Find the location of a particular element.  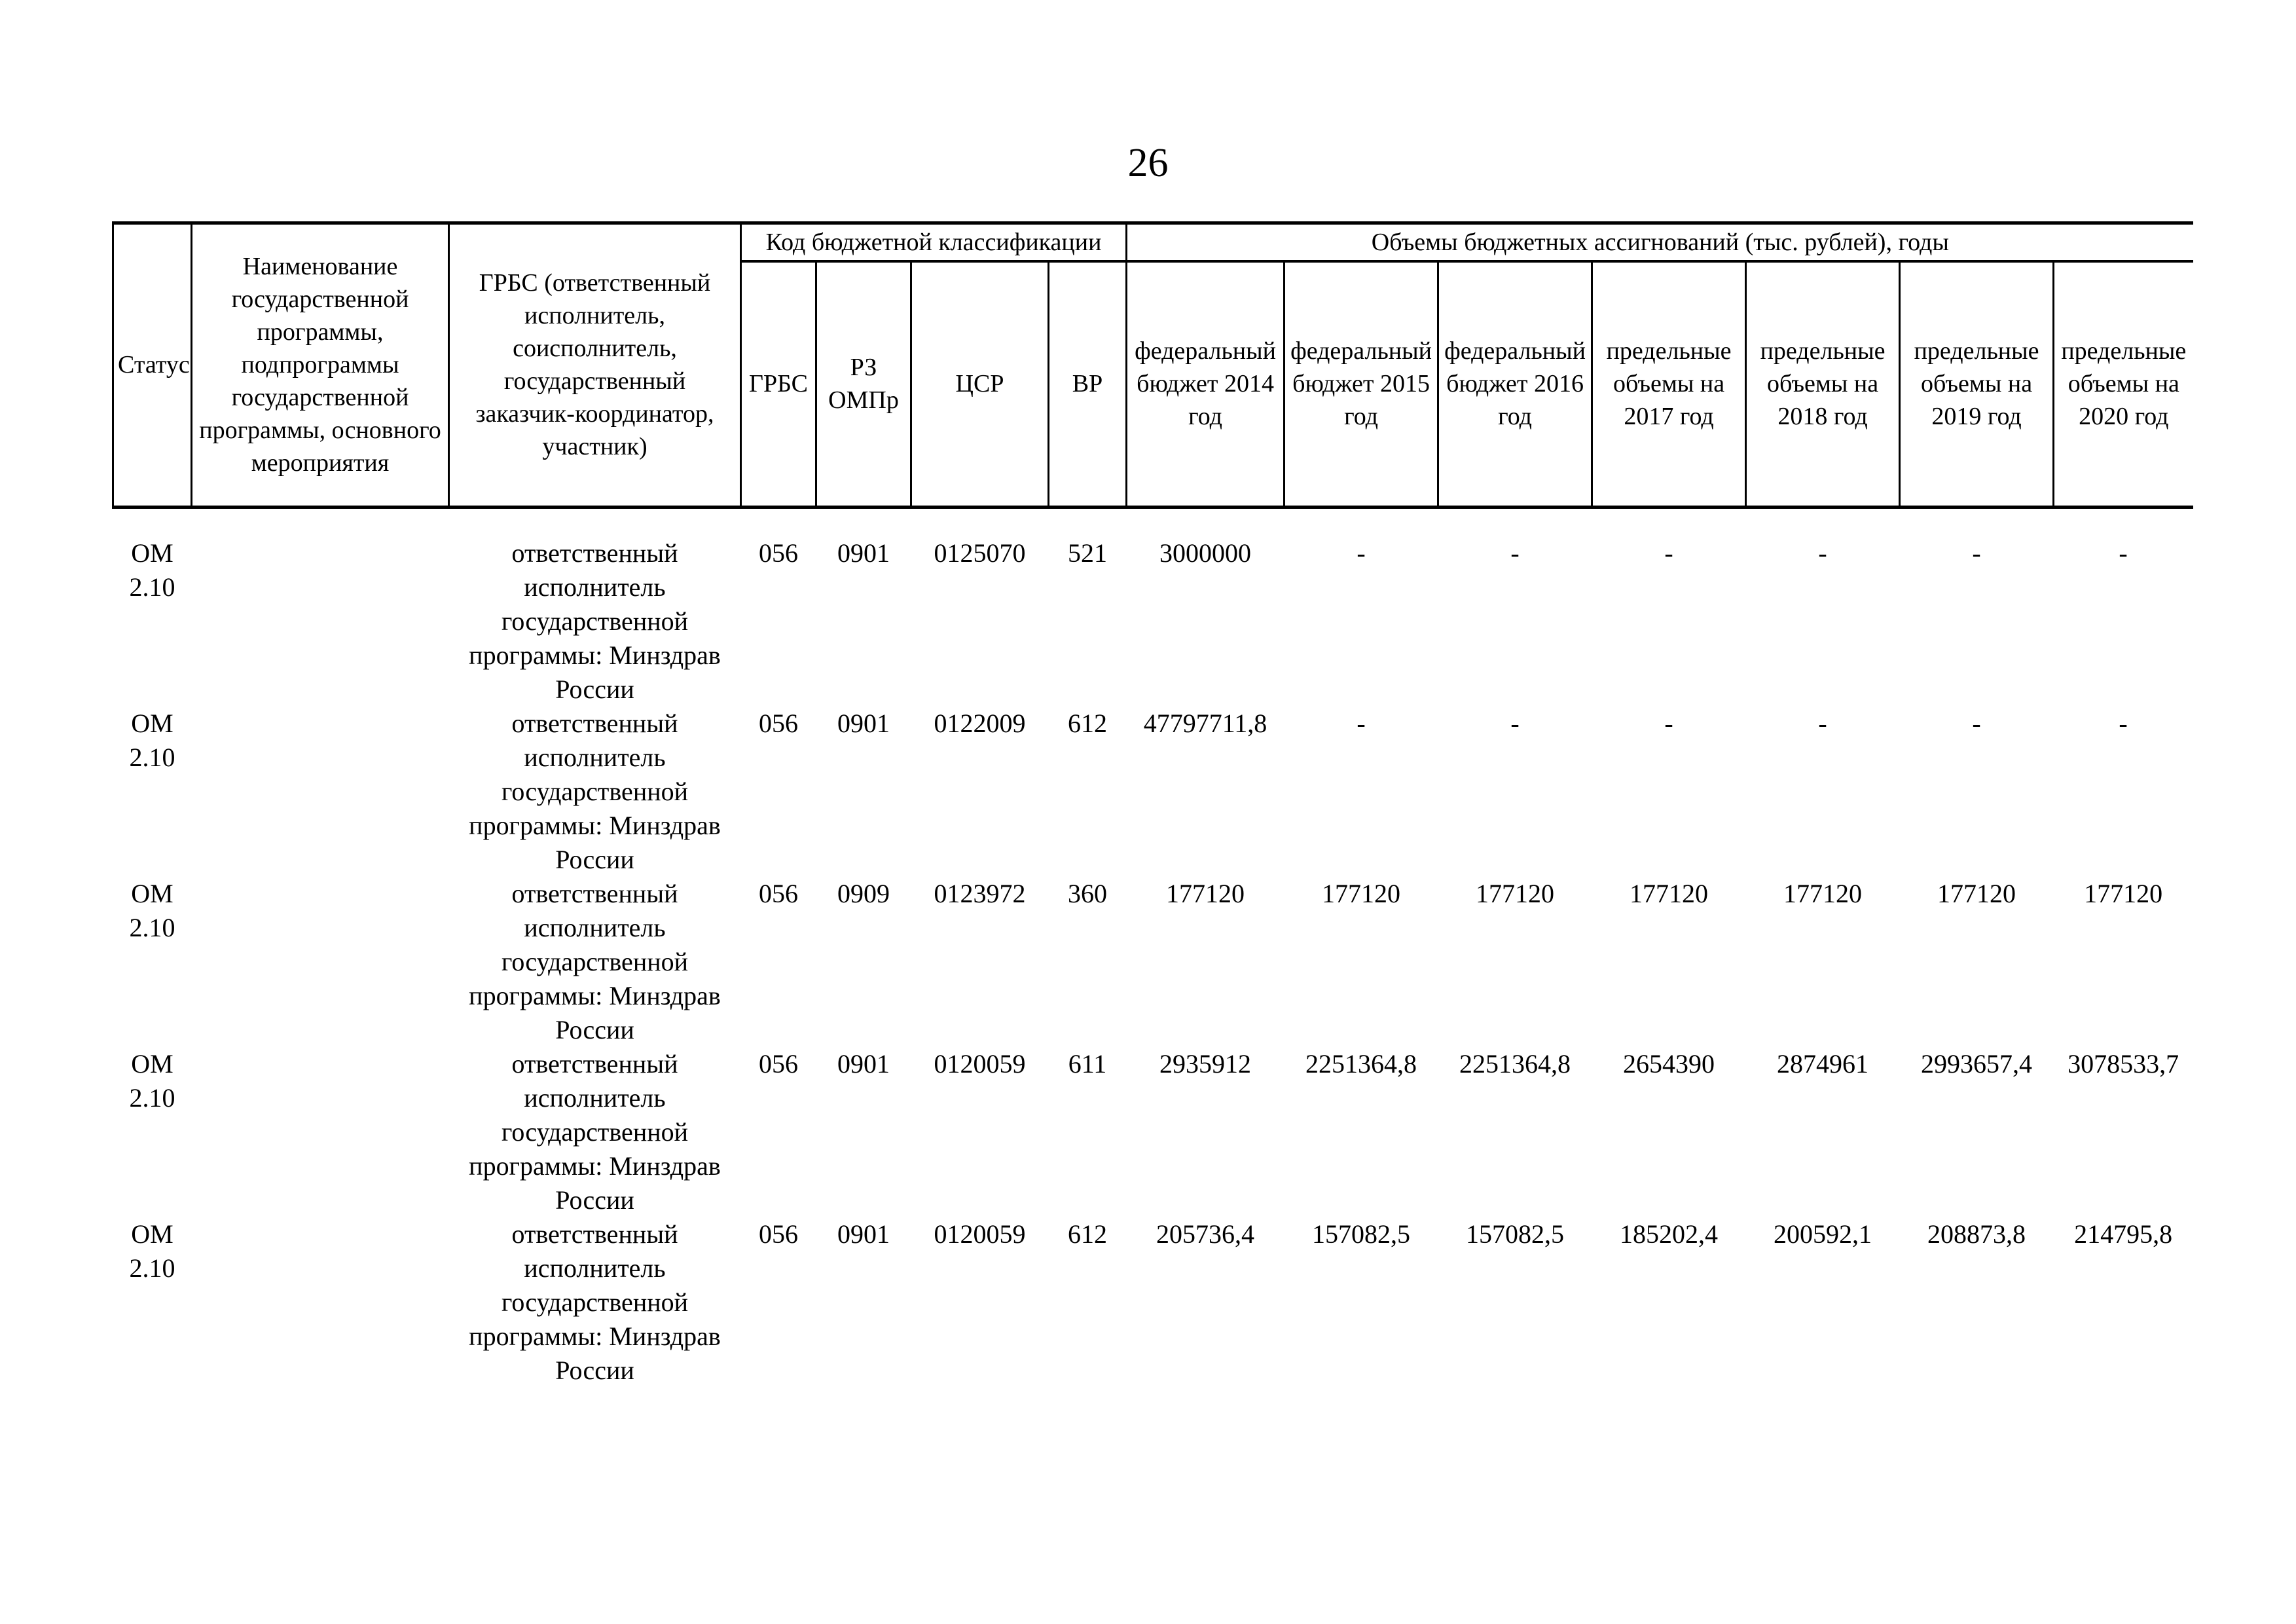

value-2017-cell: 177120 is located at coordinates (1669, 893).